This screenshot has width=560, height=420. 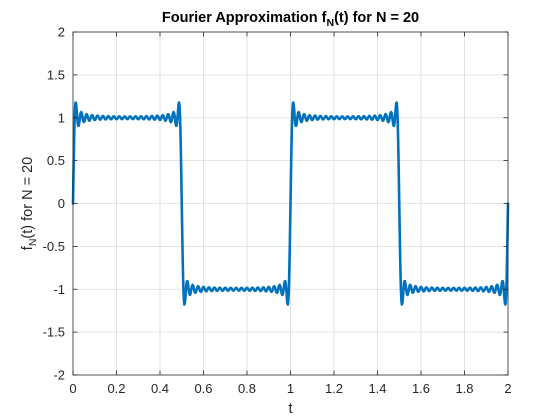 I want to click on x-tick-label: 0.2, so click(x=116, y=388).